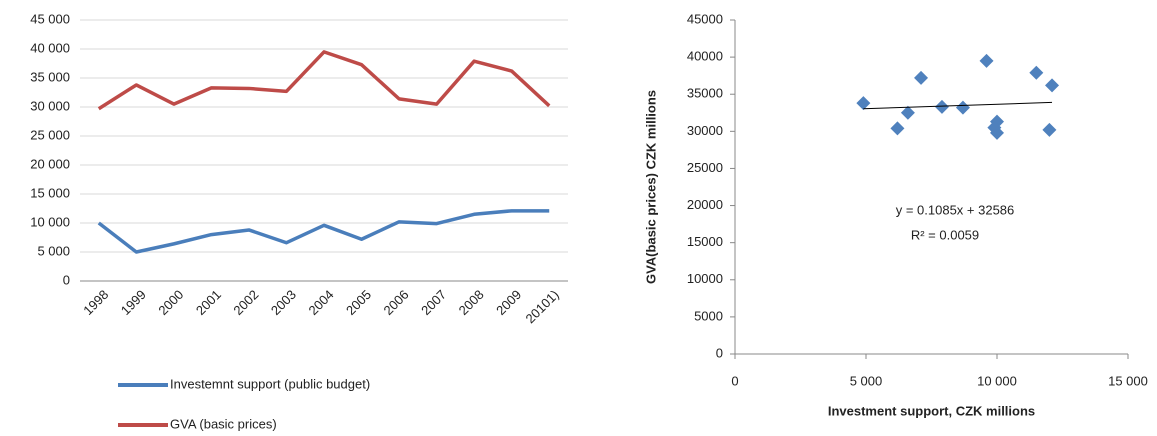 The height and width of the screenshot is (436, 1157). I want to click on x-tick-label: 1999, so click(133, 302).